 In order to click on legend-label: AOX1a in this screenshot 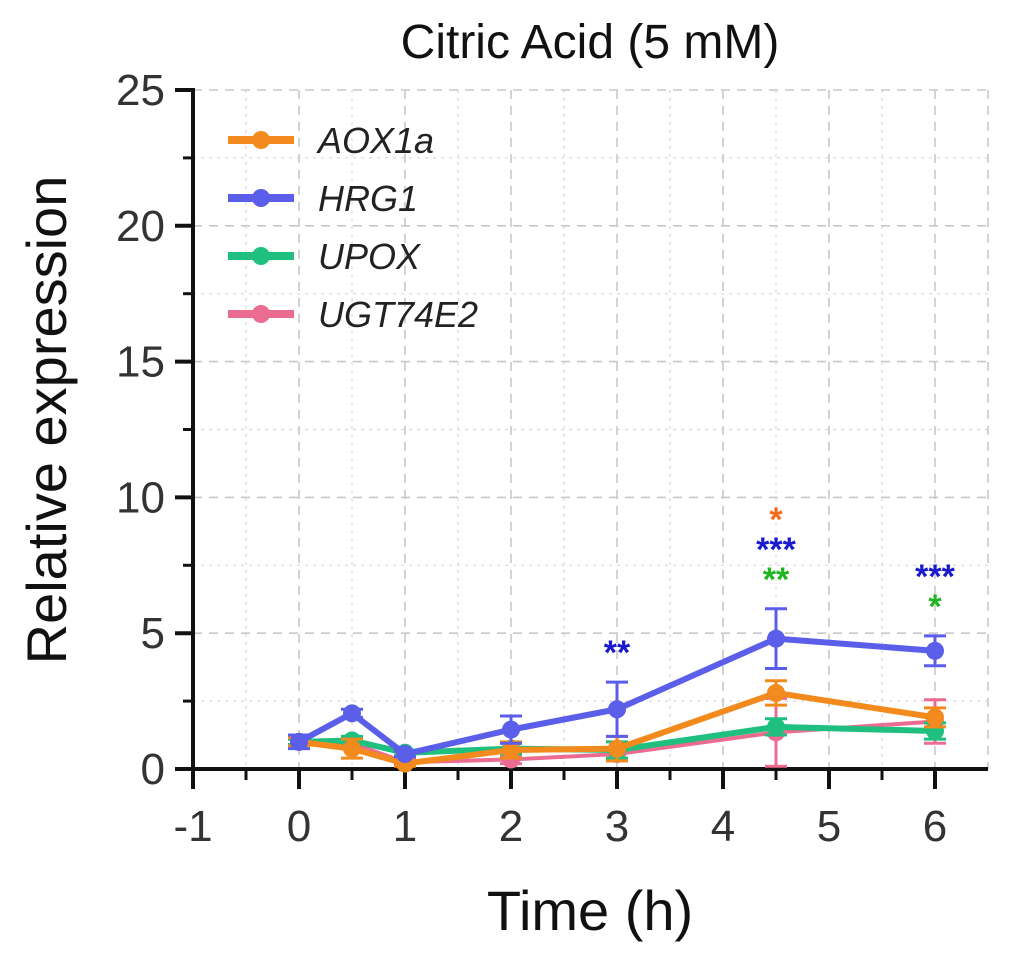, I will do `click(375, 140)`.